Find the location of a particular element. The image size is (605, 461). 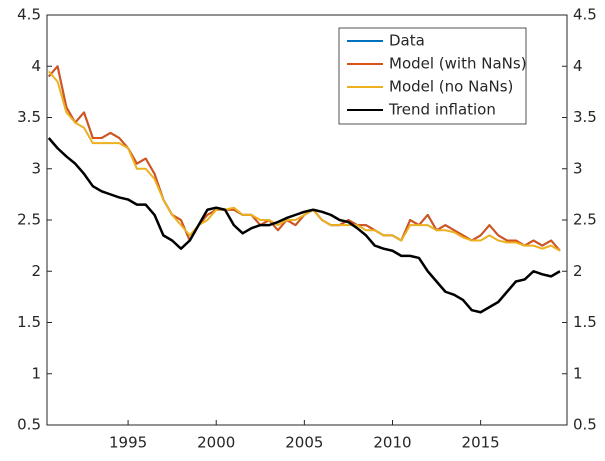

y2-tick-label: 3.5 is located at coordinates (585, 117).